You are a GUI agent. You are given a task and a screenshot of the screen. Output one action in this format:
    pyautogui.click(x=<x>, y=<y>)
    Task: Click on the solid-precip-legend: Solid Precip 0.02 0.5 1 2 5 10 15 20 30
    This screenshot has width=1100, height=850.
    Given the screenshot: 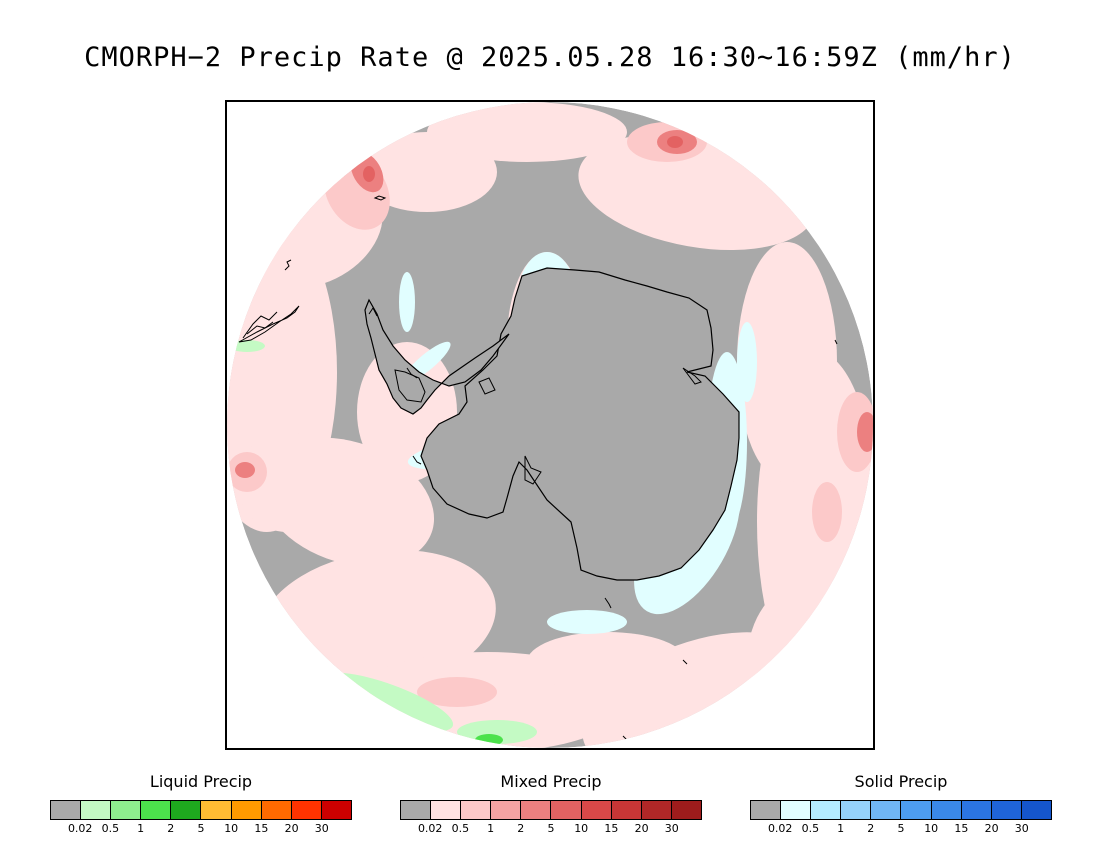 What is the action you would take?
    pyautogui.click(x=901, y=804)
    